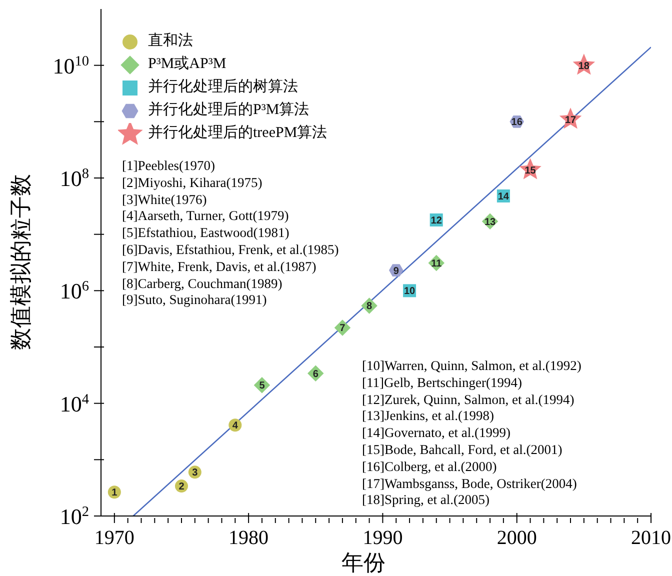 Image resolution: width=672 pixels, height=576 pixels. What do you see at coordinates (248, 538) in the screenshot?
I see `x-tick-label: 1980` at bounding box center [248, 538].